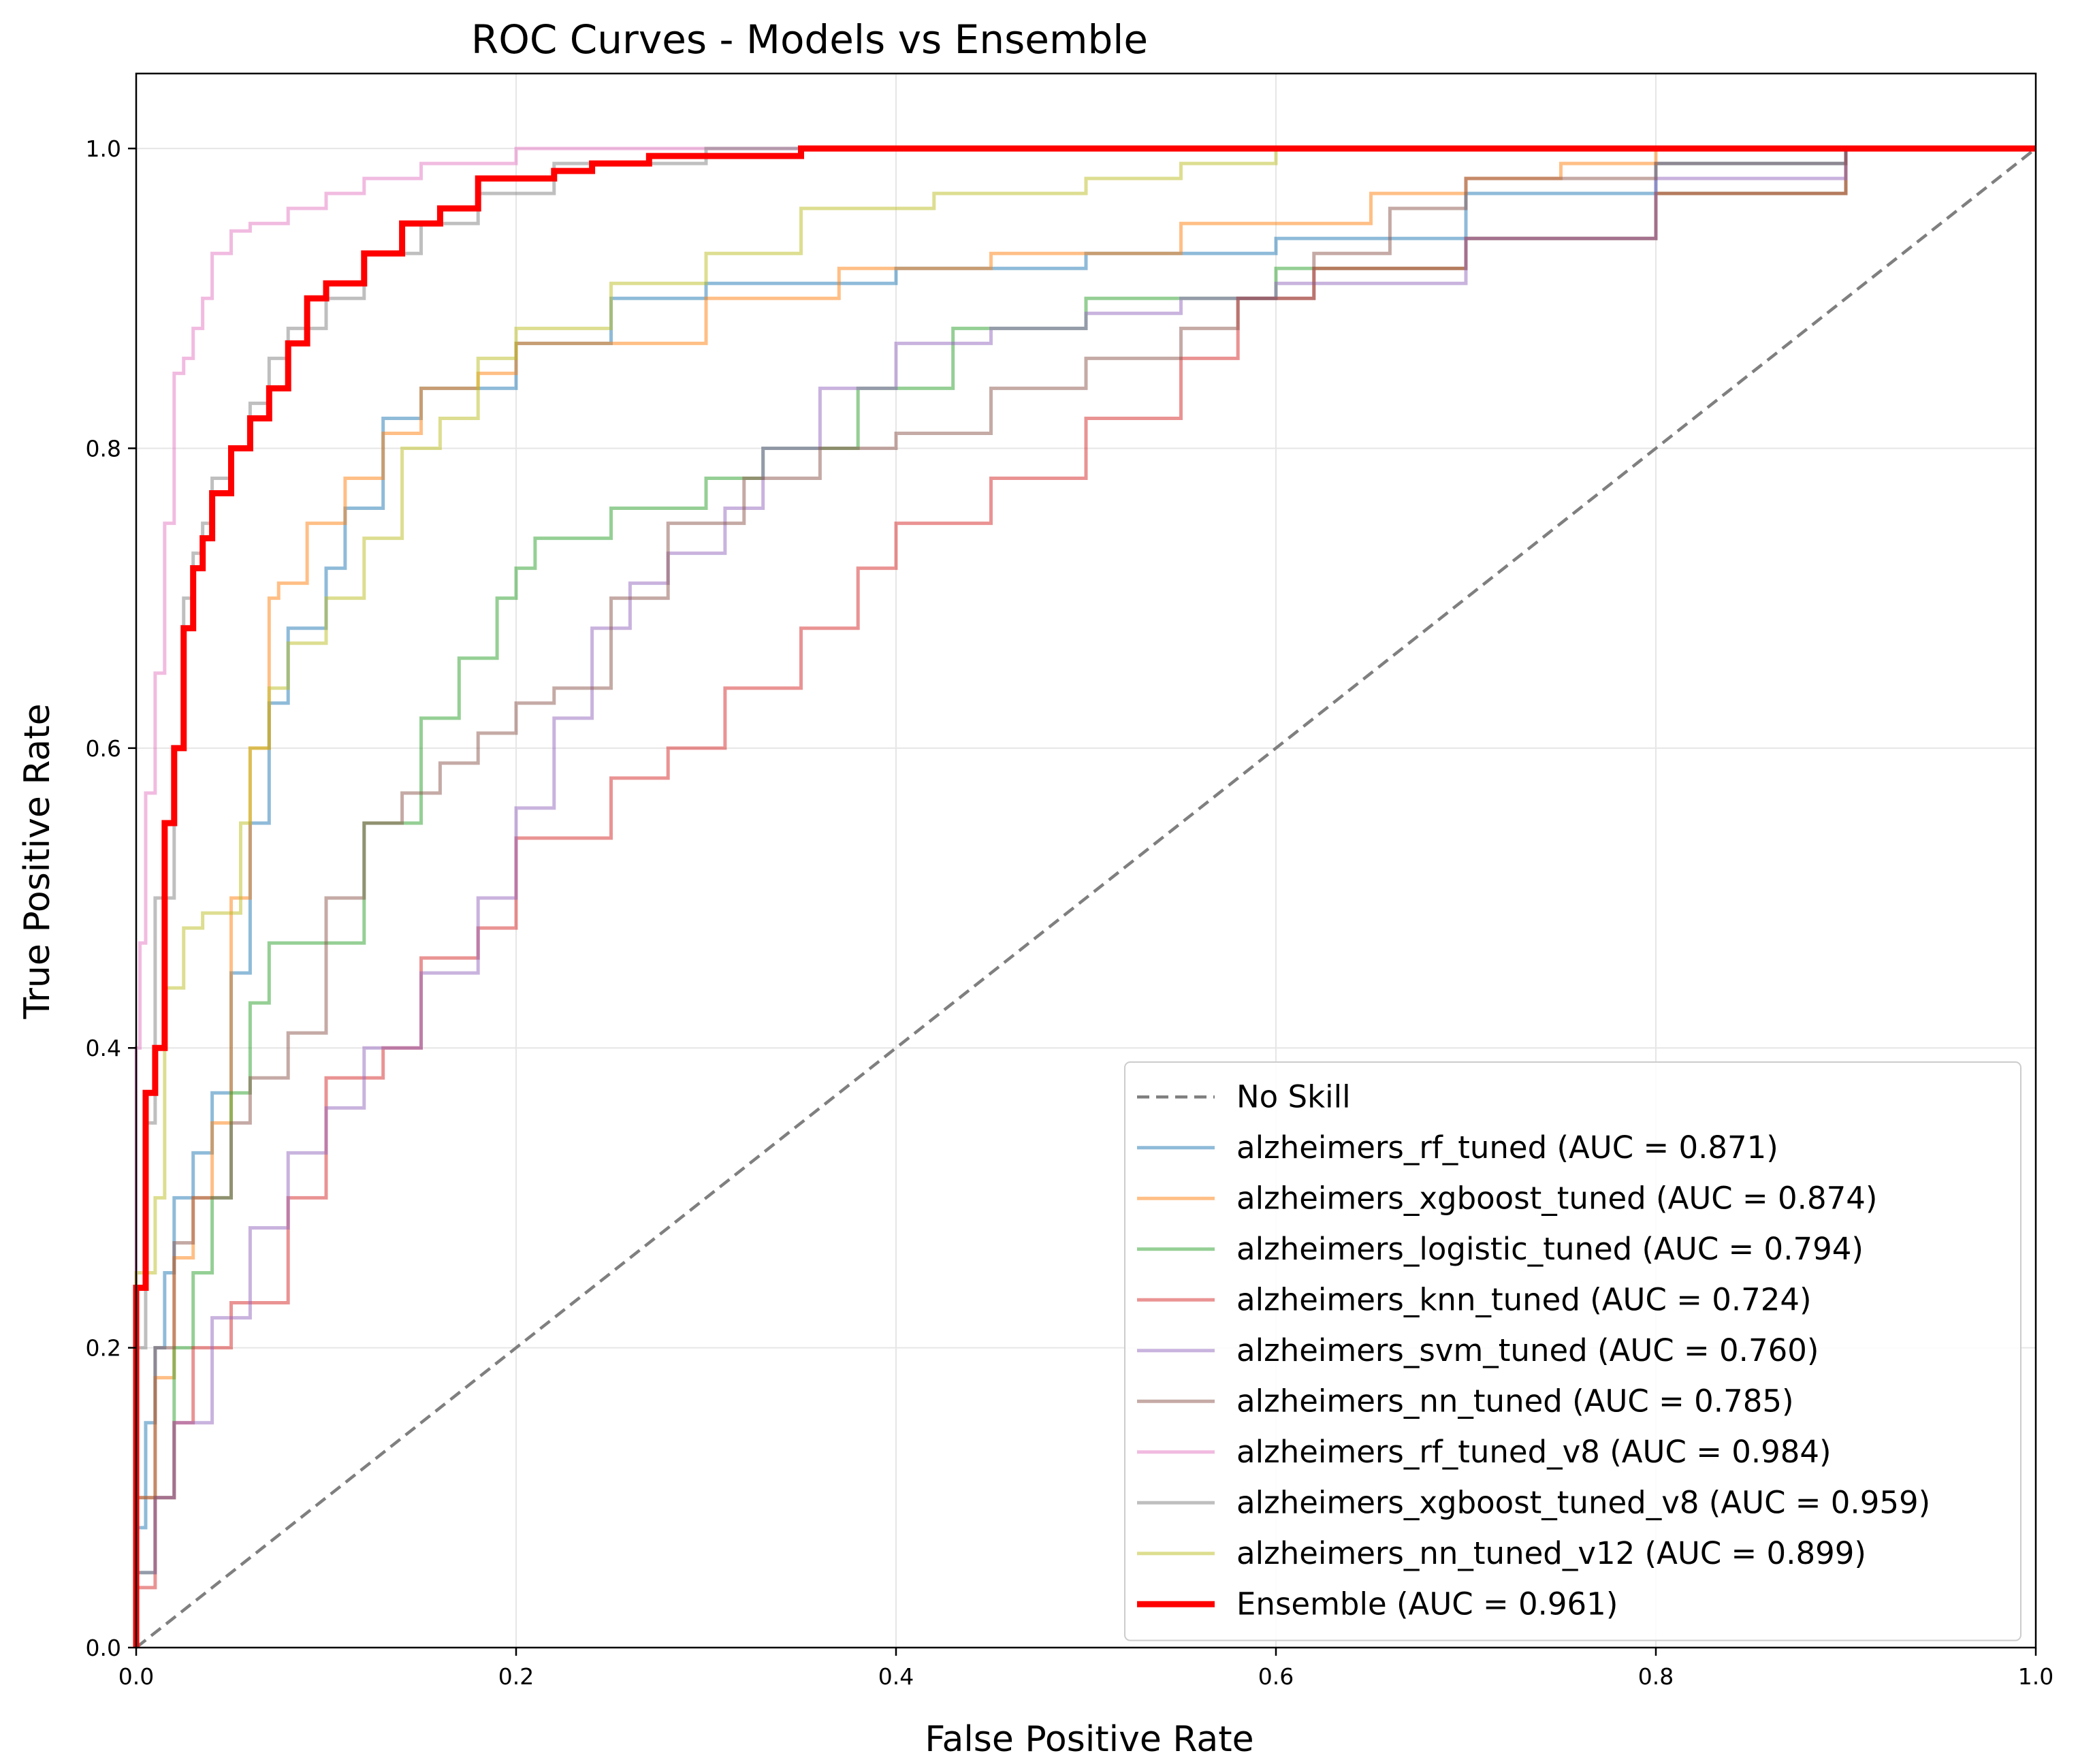  I want to click on legend-entry: alzheimers_nn_tuned_v12 (AUC = 0.899), so click(1551, 1553).